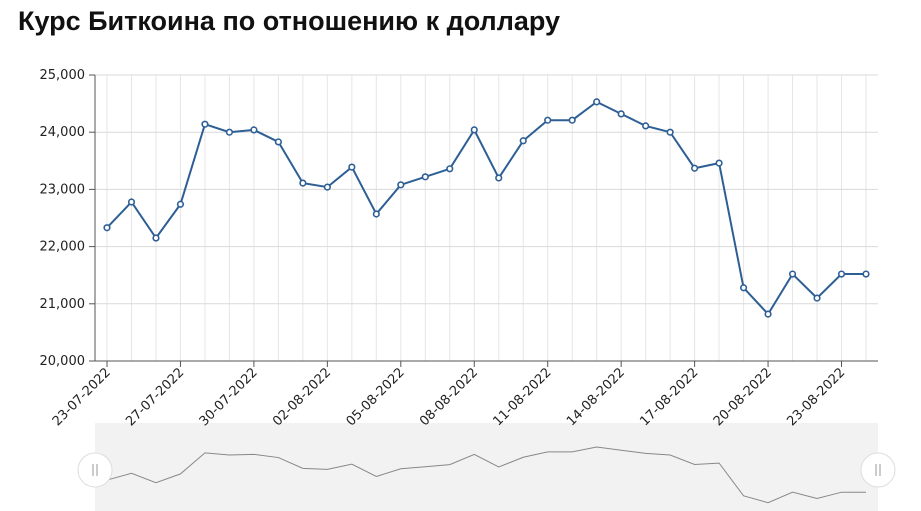 The image size is (921, 511). What do you see at coordinates (63, 75) in the screenshot?
I see `y-tick-label: 25,000` at bounding box center [63, 75].